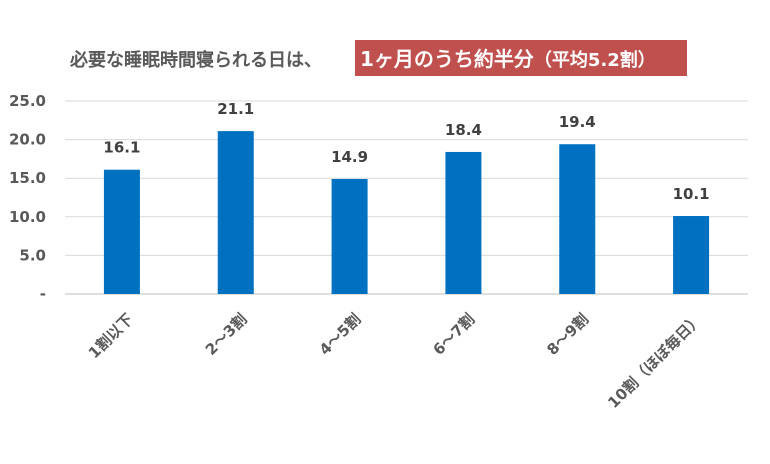  I want to click on x-category-label: 6～7割, so click(454, 334).